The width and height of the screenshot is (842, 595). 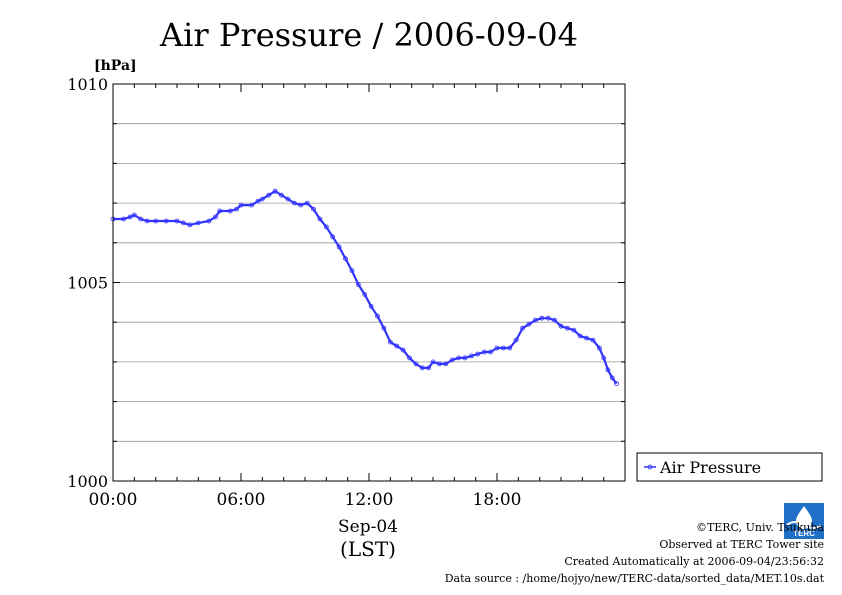 I want to click on x-axis-timezone-label: (LST), so click(x=368, y=549).